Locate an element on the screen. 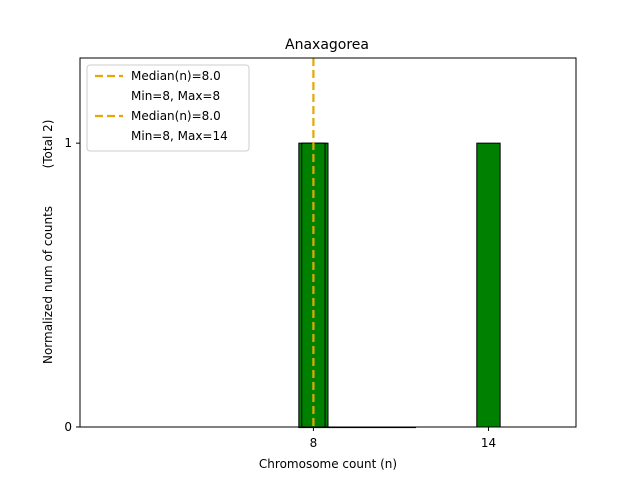 The image size is (640, 484). legend-entry-label: Min=8, Max=14 is located at coordinates (179, 136).